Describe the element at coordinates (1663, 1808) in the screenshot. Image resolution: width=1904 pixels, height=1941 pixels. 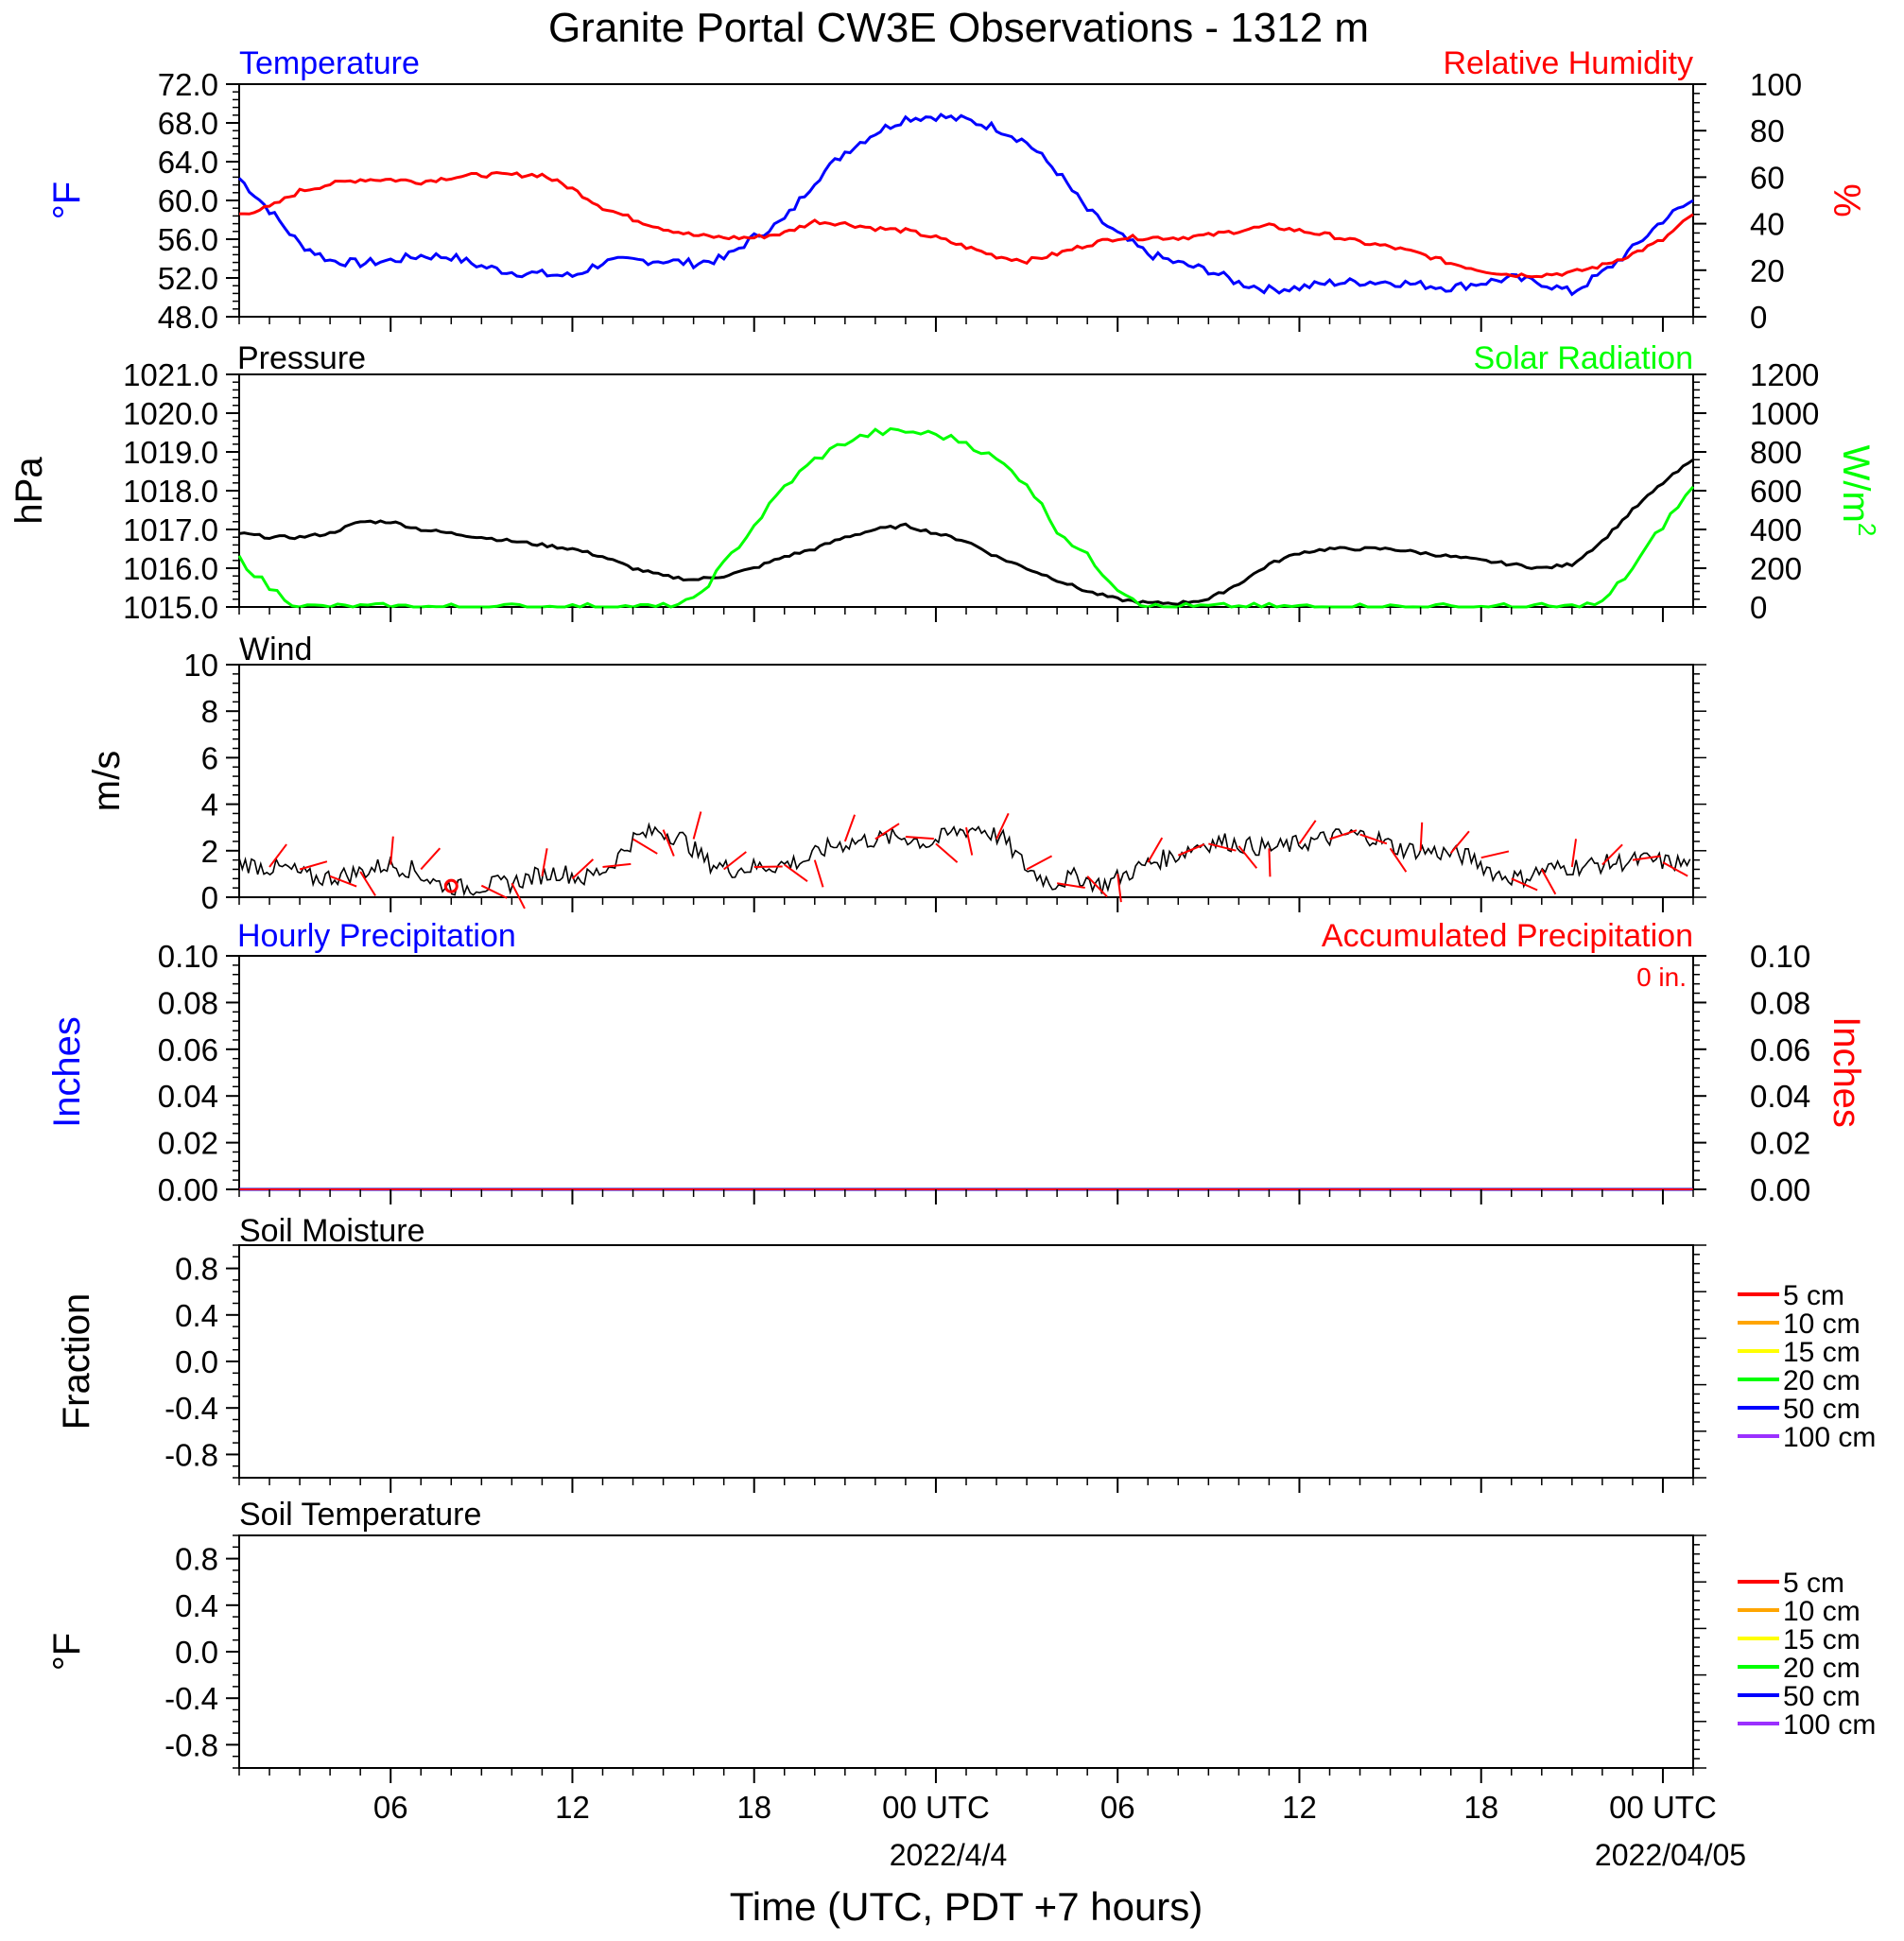
I see `time-tick-label: 00 UTC` at that location.